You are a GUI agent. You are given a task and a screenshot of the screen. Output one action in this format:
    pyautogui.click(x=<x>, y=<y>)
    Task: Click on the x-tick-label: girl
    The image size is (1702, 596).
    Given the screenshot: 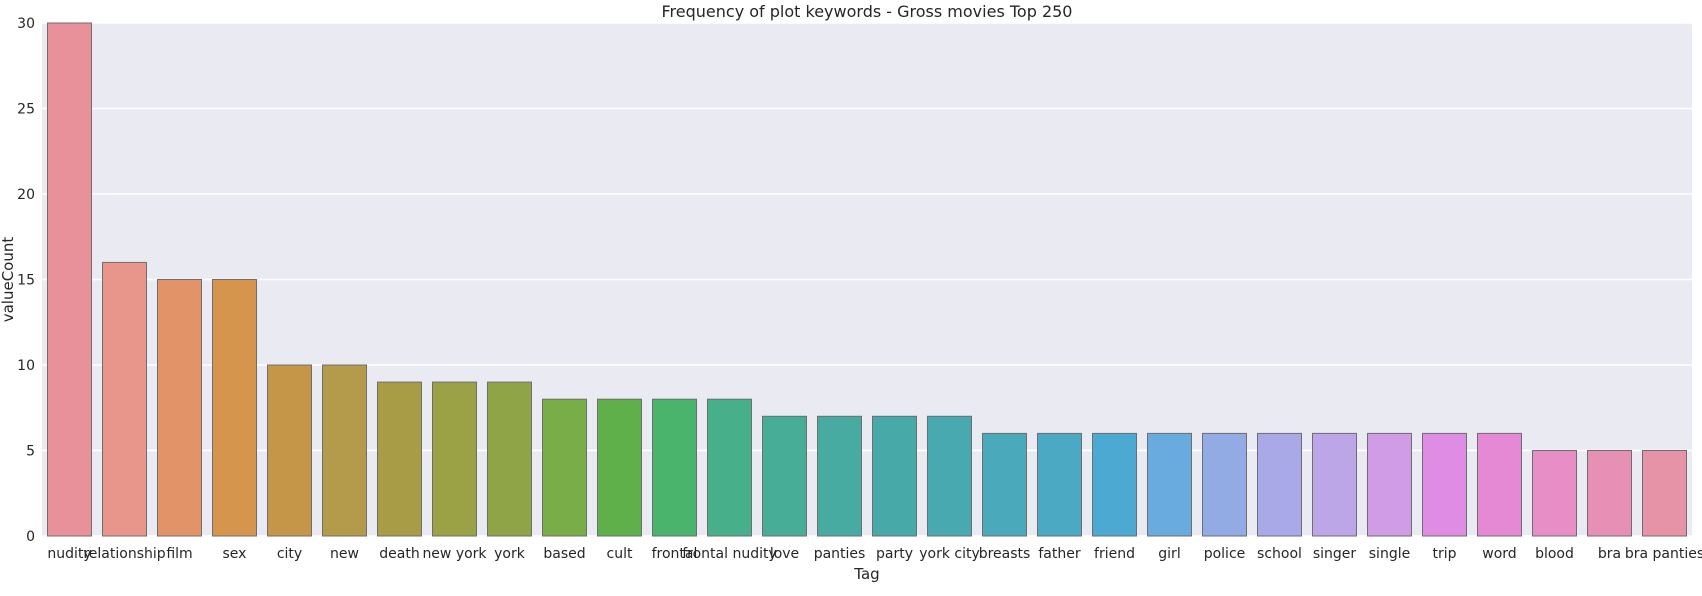 What is the action you would take?
    pyautogui.click(x=1169, y=554)
    